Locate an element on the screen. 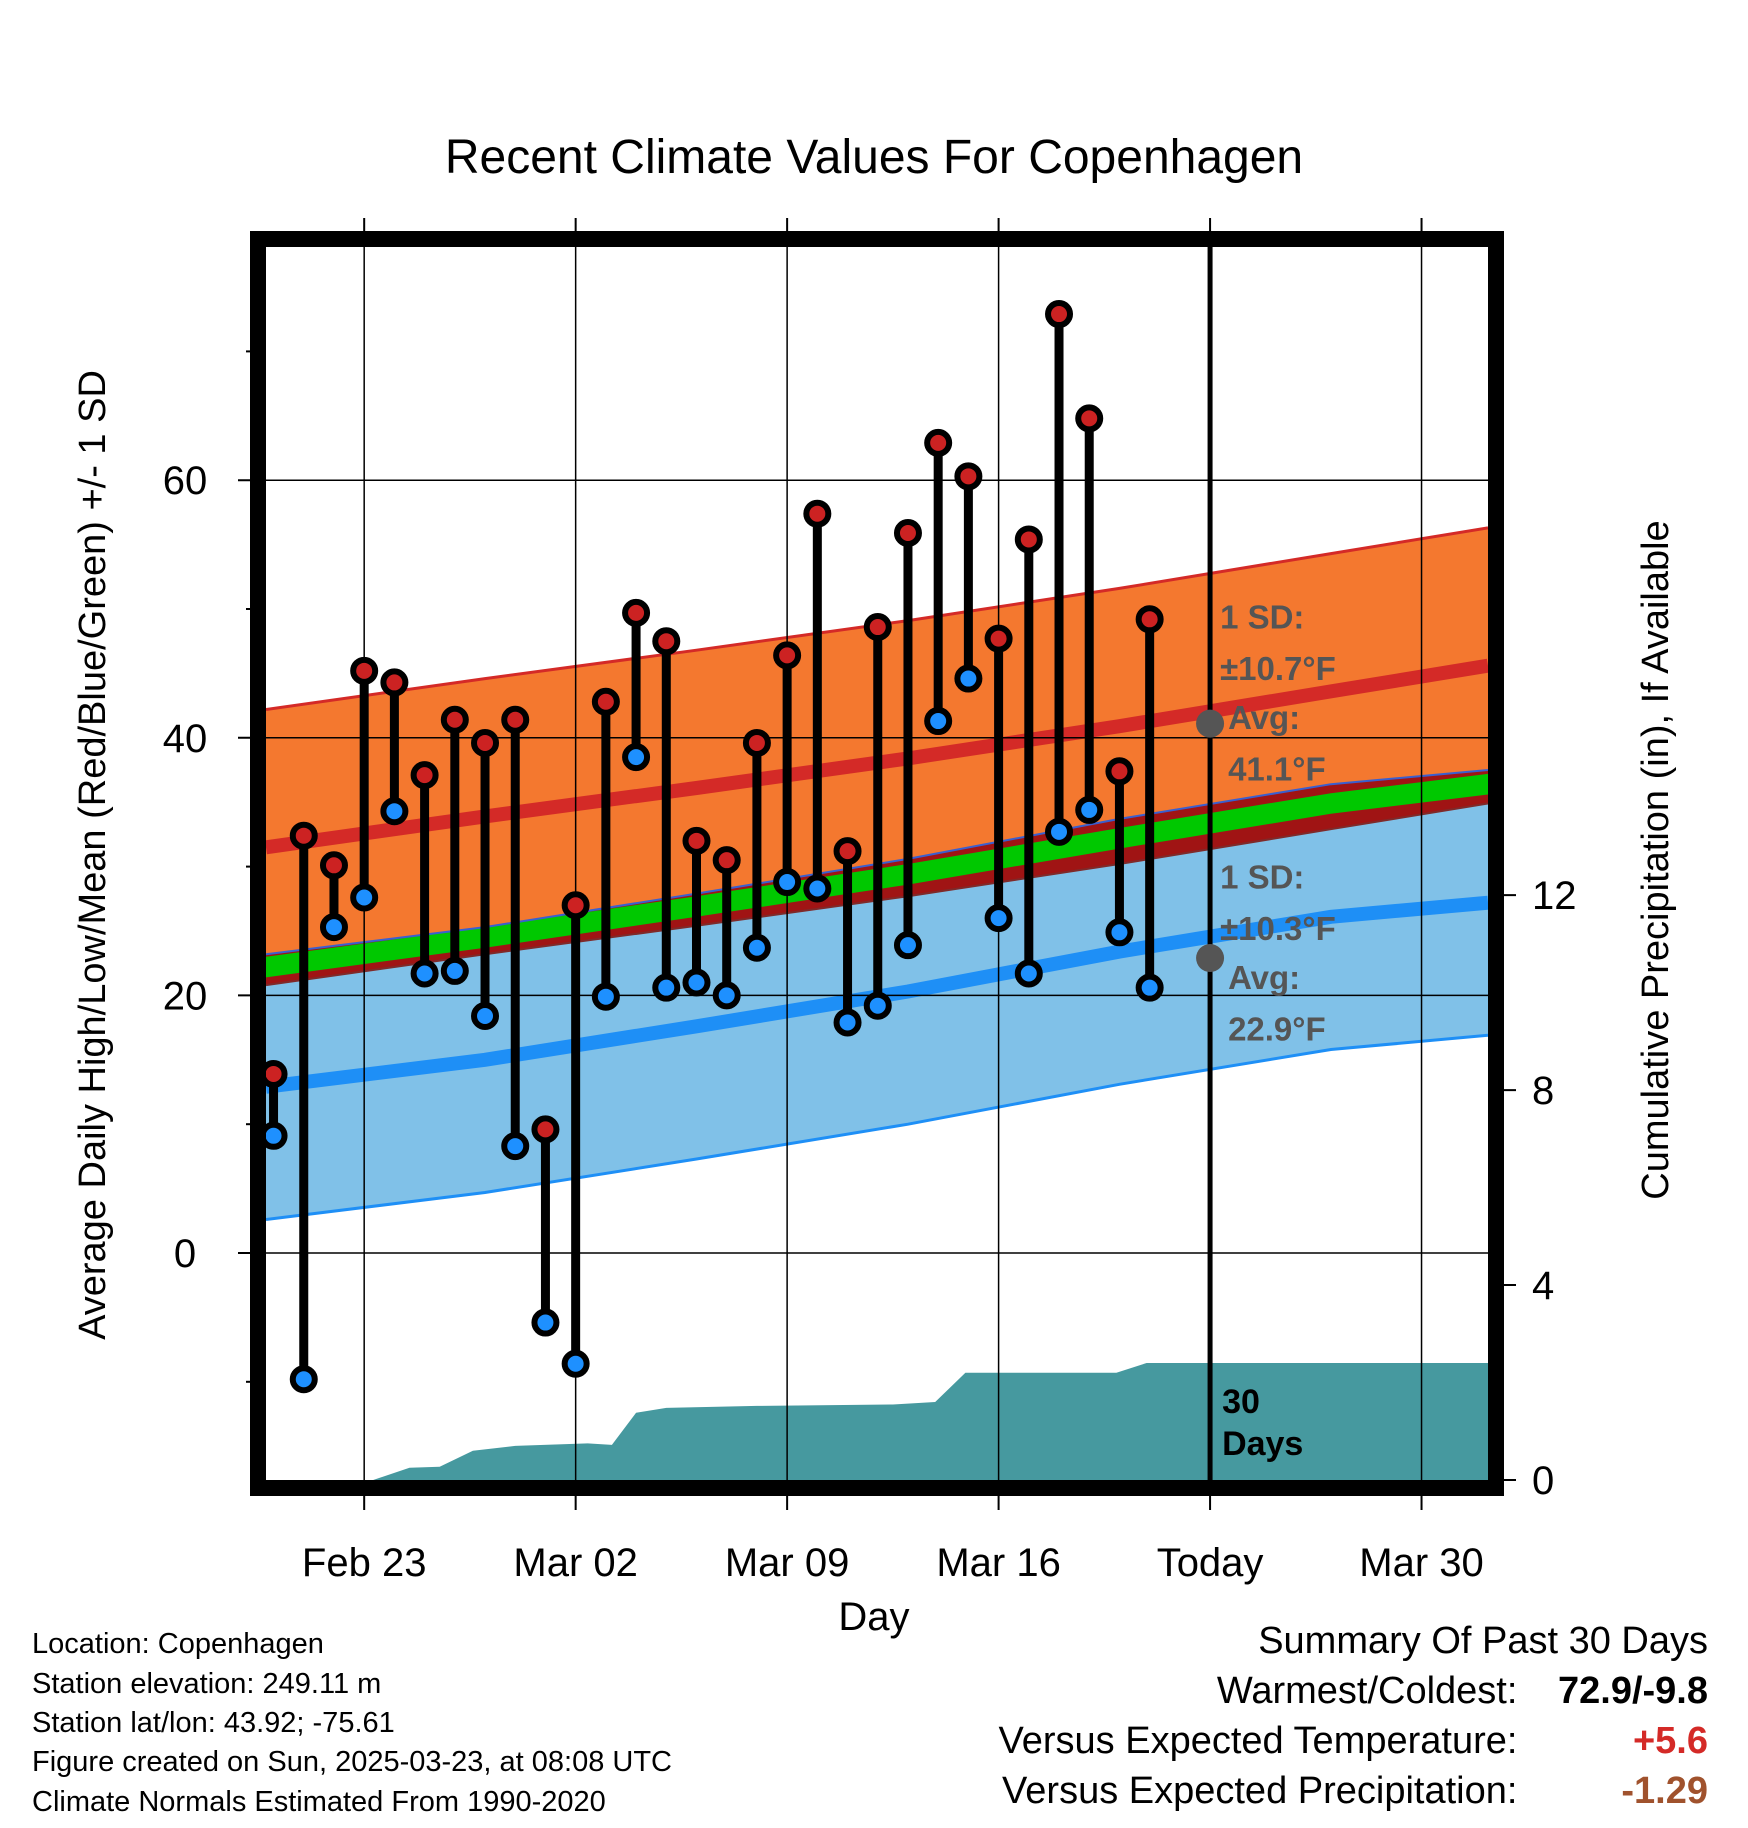 The height and width of the screenshot is (1828, 1748). y2-tick-label: 12 is located at coordinates (1554, 896).